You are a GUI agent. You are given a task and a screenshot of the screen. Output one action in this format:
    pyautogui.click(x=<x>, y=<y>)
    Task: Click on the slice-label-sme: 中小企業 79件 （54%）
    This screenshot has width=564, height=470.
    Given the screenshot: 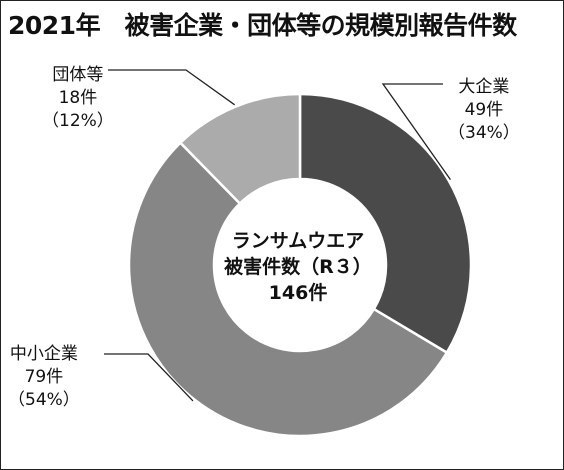 What is the action you would take?
    pyautogui.click(x=44, y=377)
    